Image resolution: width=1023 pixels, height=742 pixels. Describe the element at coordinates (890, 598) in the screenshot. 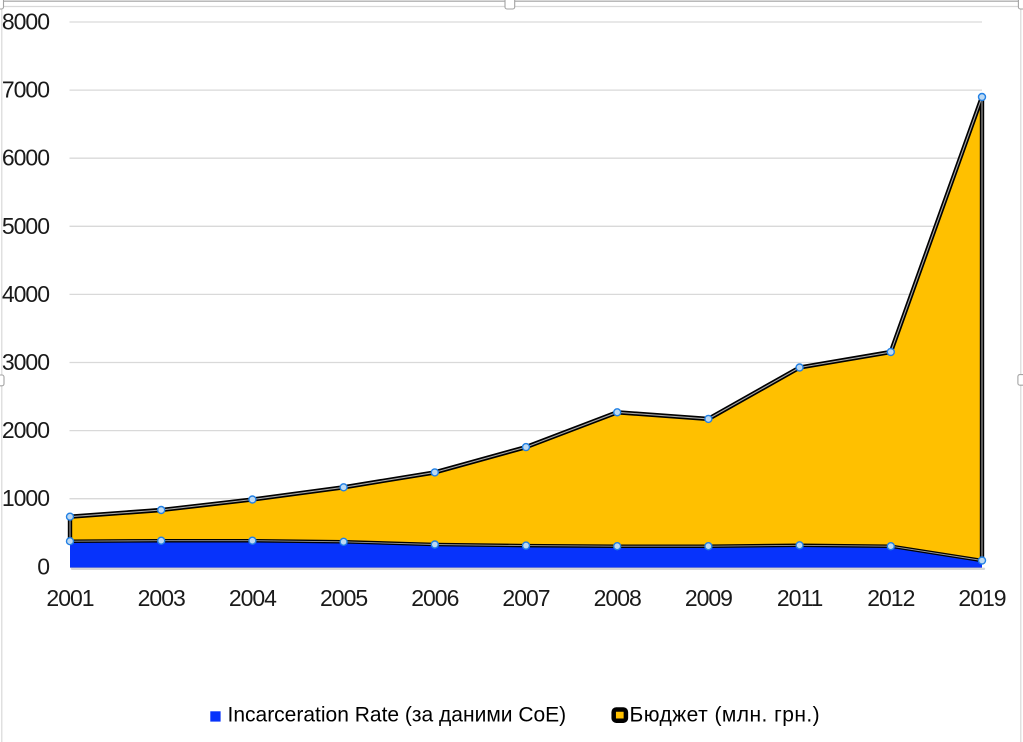

I see `svg-text: 2012` at that location.